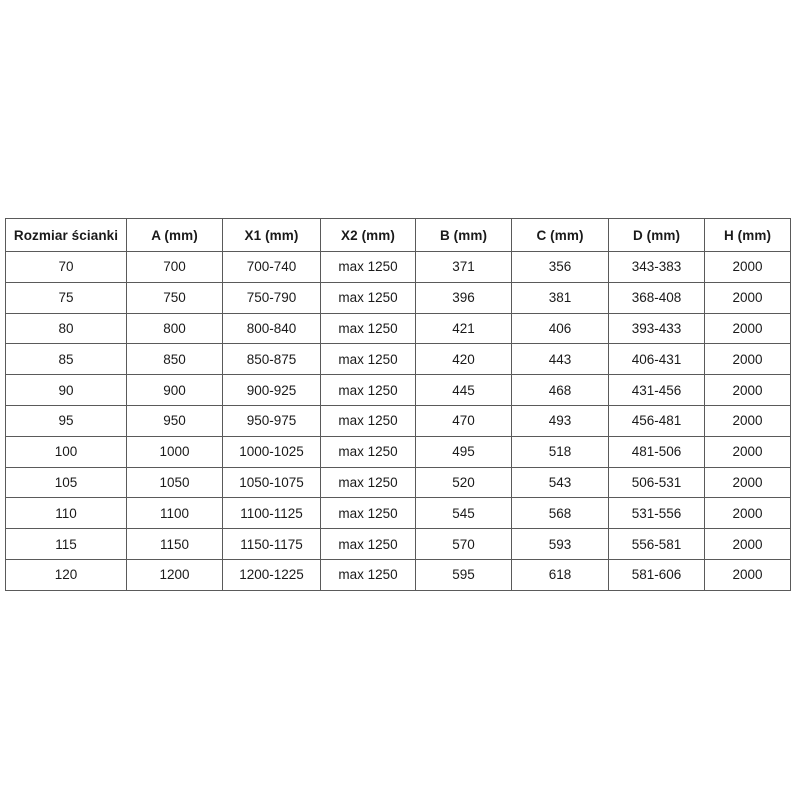 The image size is (800, 800). I want to click on cell-c: 443, so click(560, 359).